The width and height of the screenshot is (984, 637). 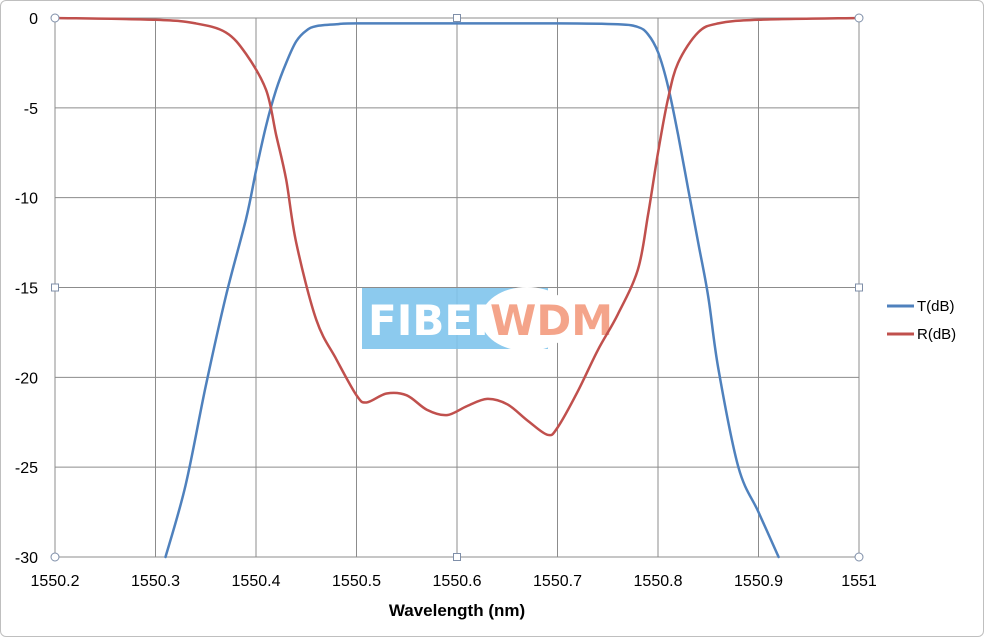 I want to click on legend-label: T(dB), so click(x=936, y=306).